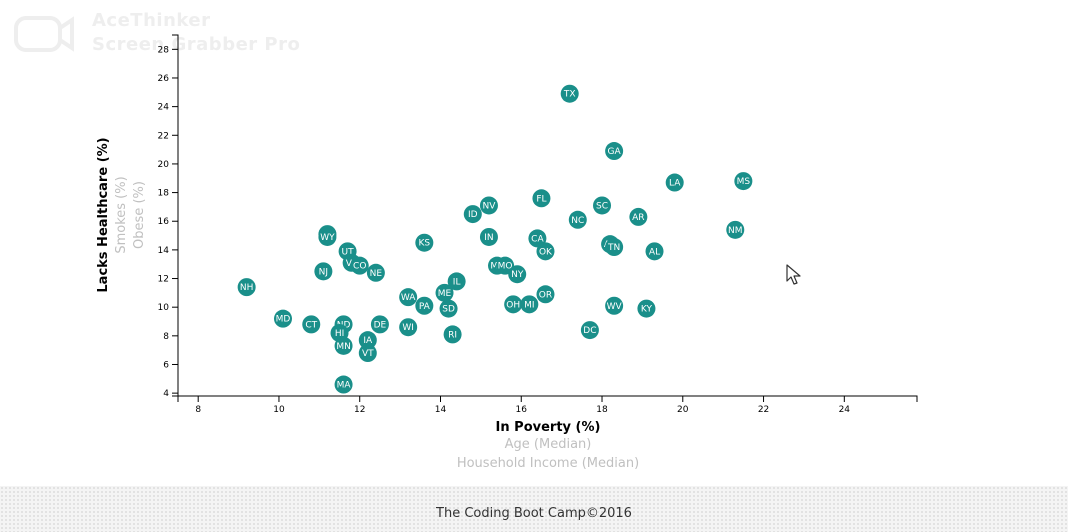 This screenshot has width=1068, height=532. Describe the element at coordinates (548, 427) in the screenshot. I see `x-axis-title-poverty: In Poverty (%)` at that location.